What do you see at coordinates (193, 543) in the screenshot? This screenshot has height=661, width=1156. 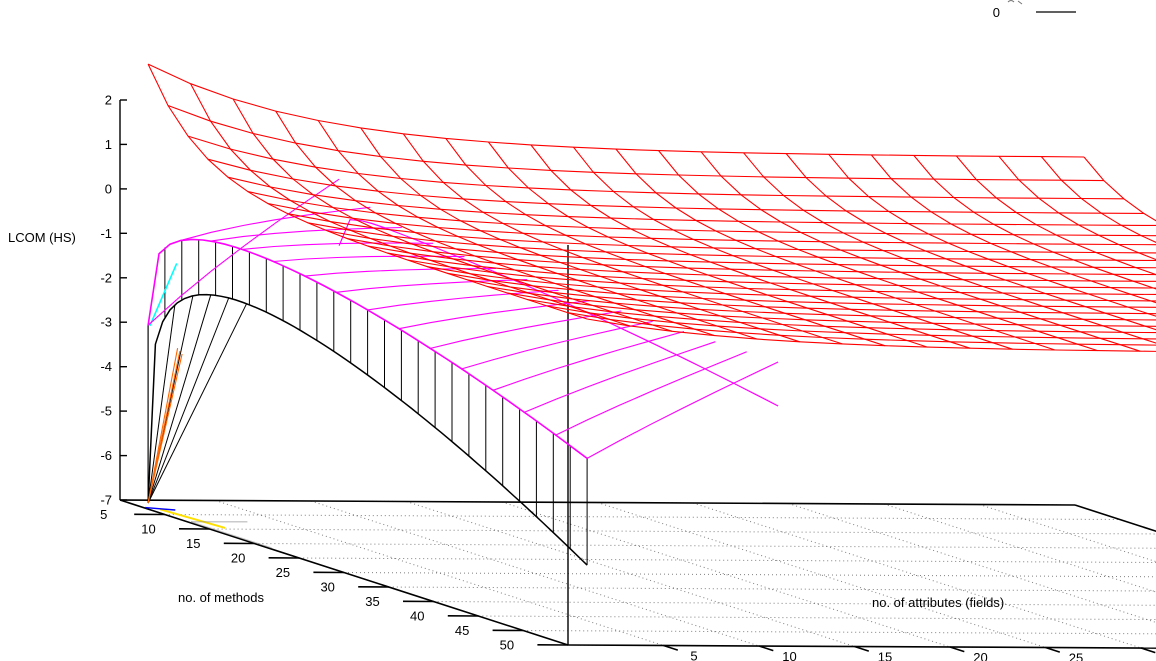 I see `x-tick-label: 15` at bounding box center [193, 543].